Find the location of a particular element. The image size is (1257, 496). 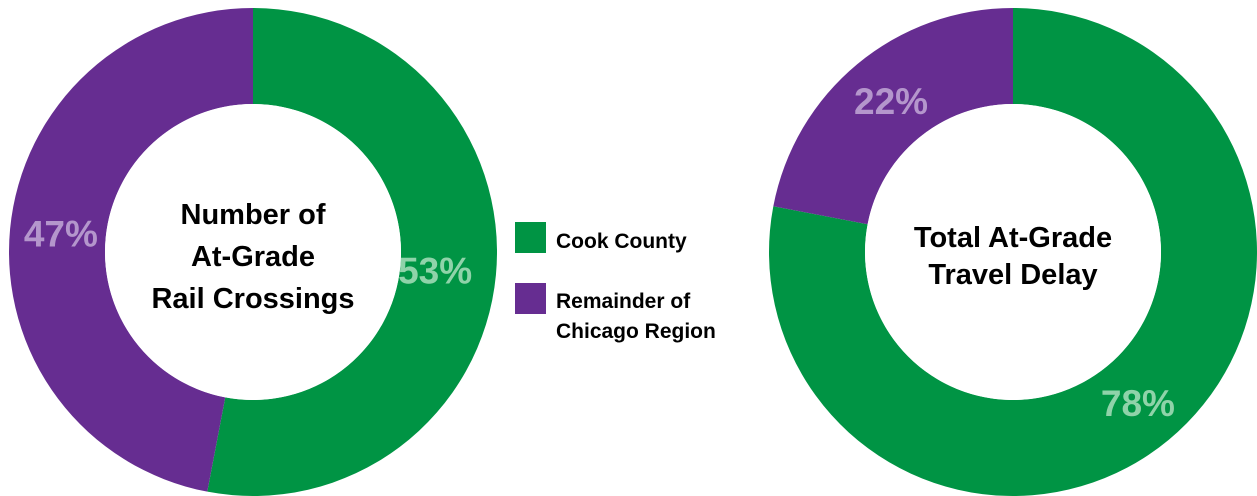

chart-title-line: At-Grade is located at coordinates (253, 257).